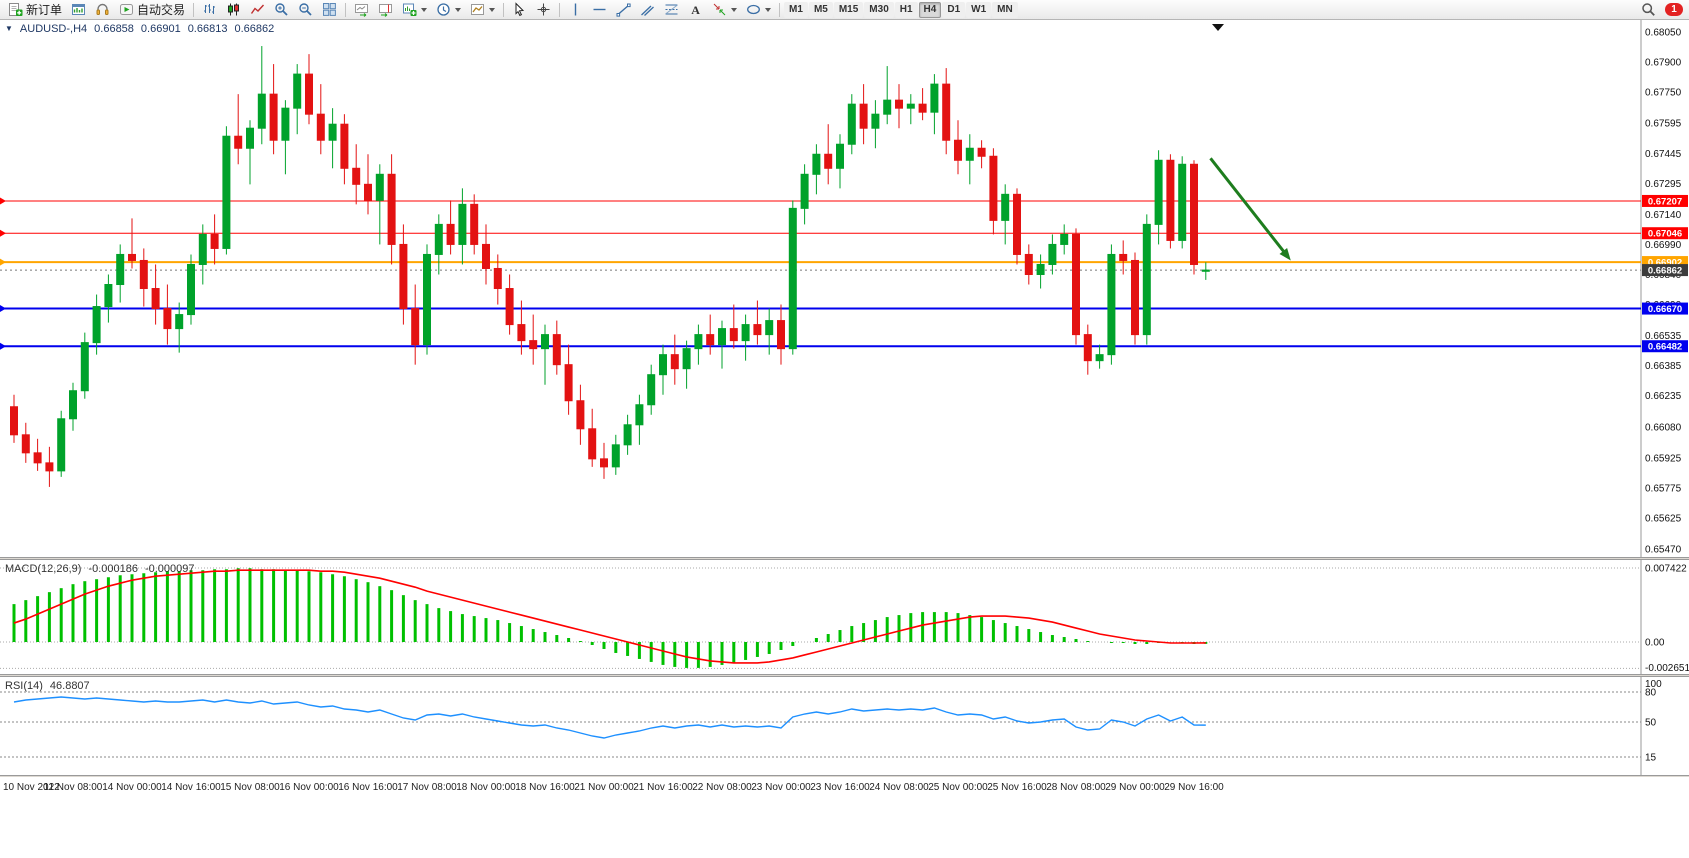 This screenshot has height=858, width=1689. I want to click on svg-text: 100, so click(1653, 684).